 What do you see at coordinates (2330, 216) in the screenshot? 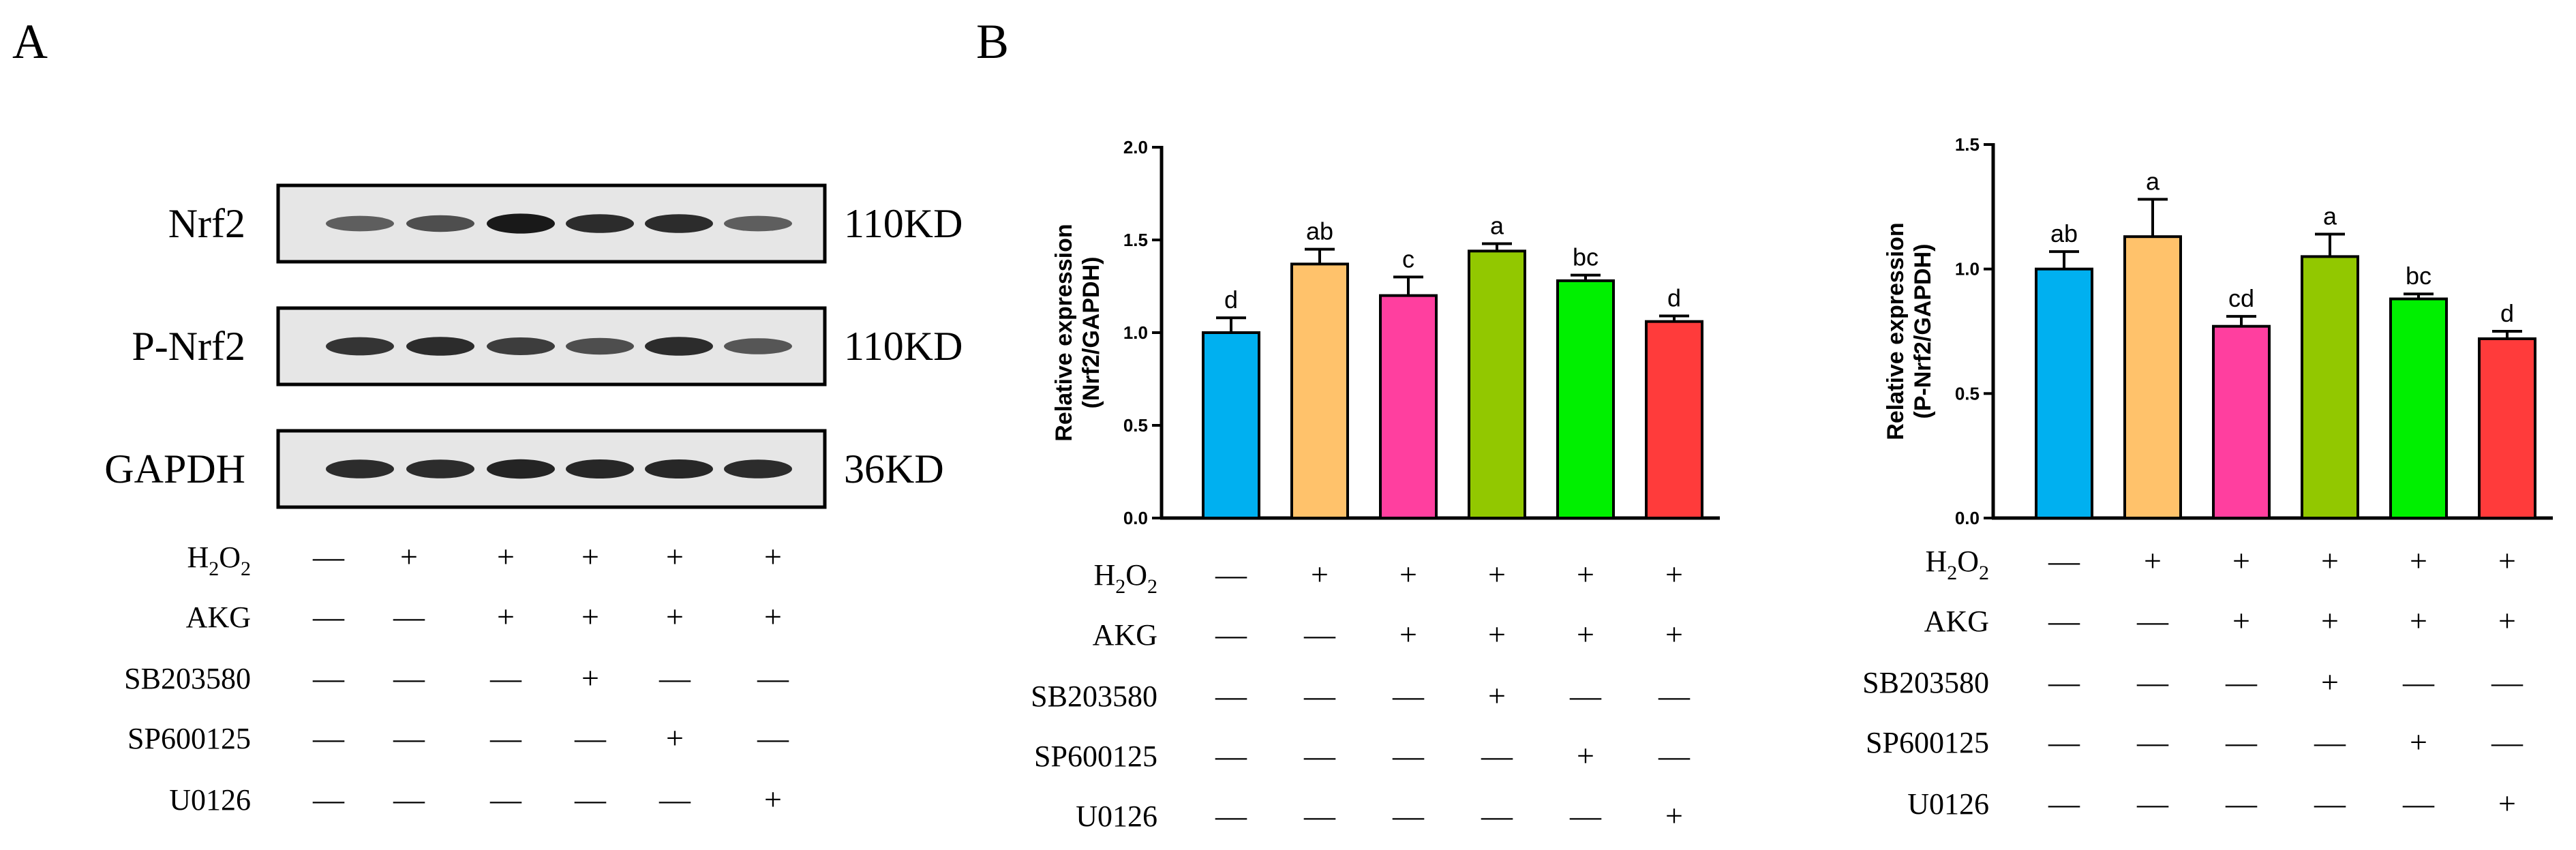
I see `significance-label: a` at bounding box center [2330, 216].